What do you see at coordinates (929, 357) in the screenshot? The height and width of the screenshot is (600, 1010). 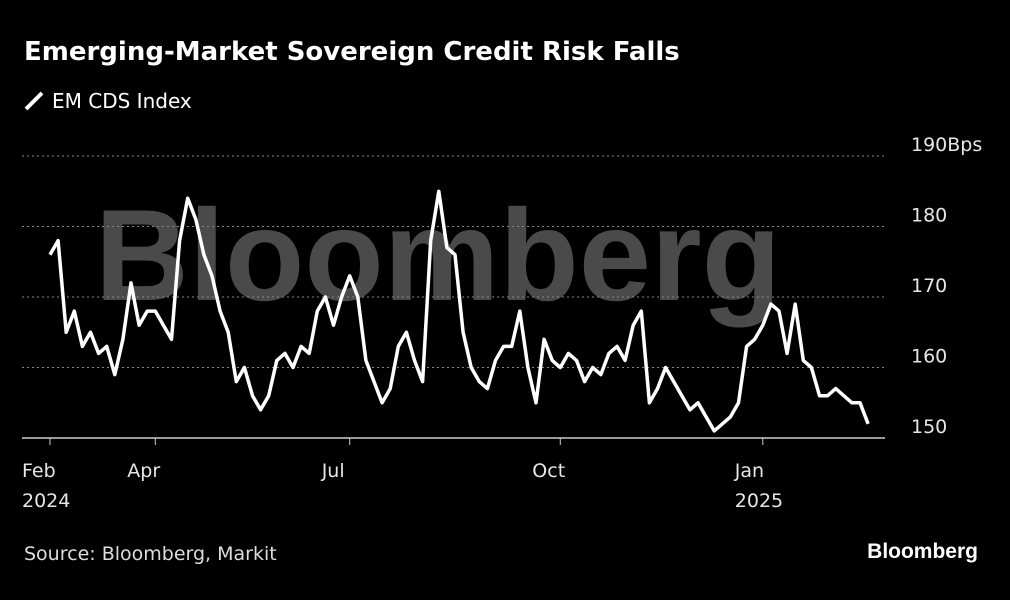 I see `y-tick-label: 160` at bounding box center [929, 357].